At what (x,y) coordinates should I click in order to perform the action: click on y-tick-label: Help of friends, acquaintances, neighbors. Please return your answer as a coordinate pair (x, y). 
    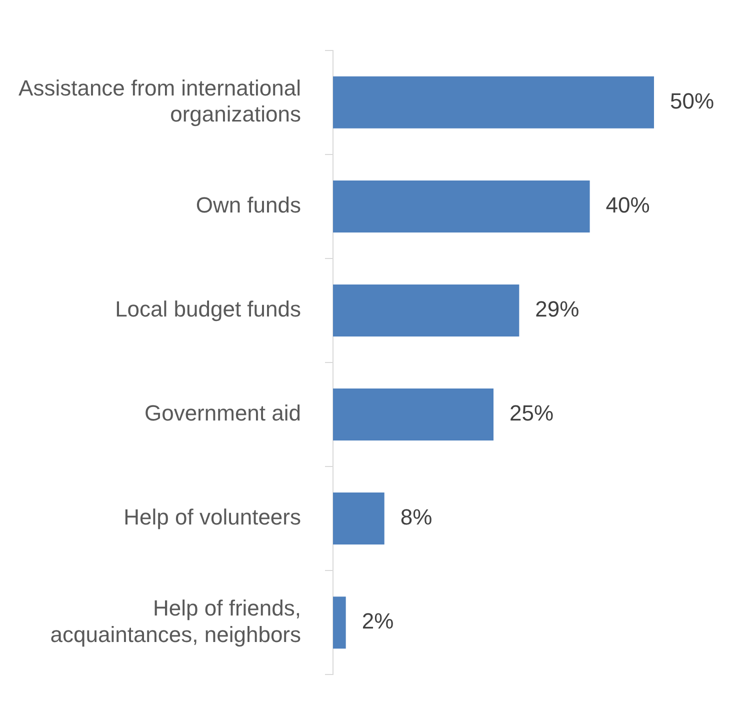
    Looking at the image, I should click on (175, 621).